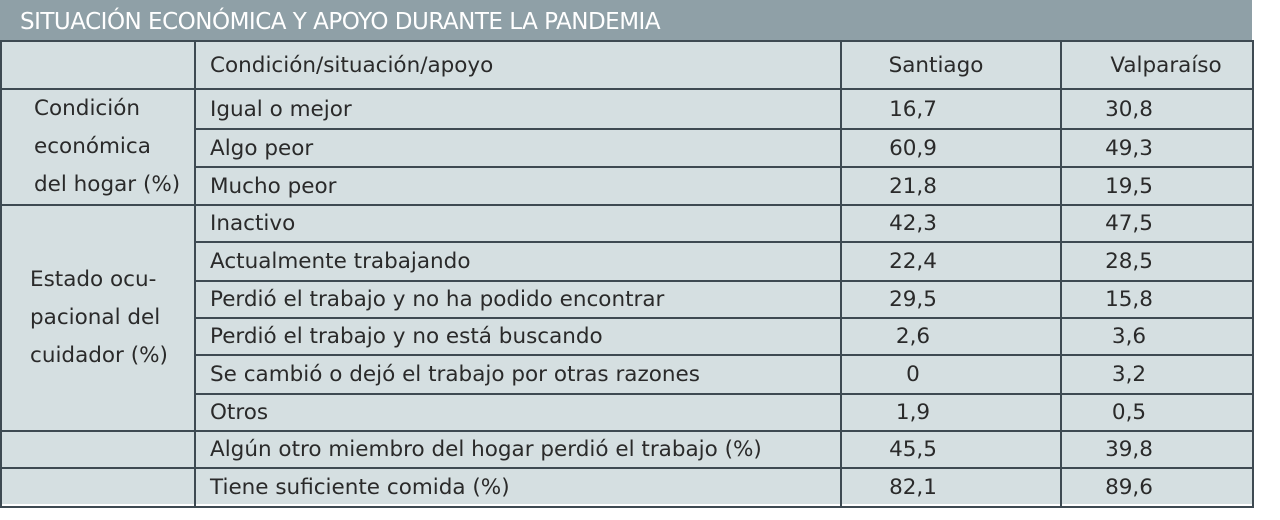 The width and height of the screenshot is (1280, 520). Describe the element at coordinates (1157, 261) in the screenshot. I see `valparaiso-value: 28,5` at that location.